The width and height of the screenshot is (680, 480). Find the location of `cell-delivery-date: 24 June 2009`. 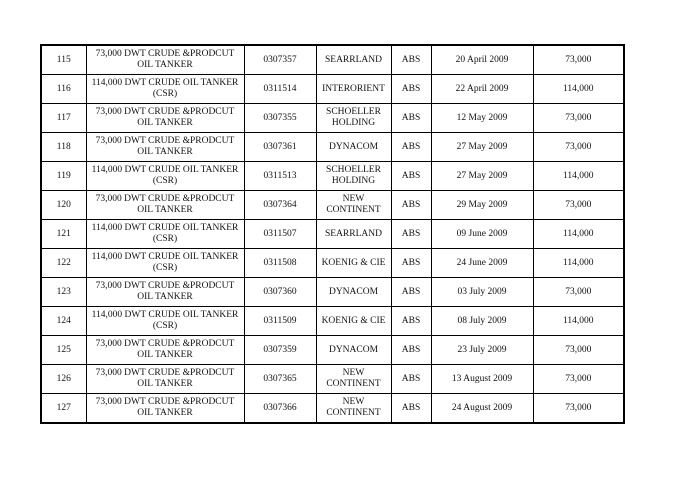

cell-delivery-date: 24 June 2009 is located at coordinates (482, 263).